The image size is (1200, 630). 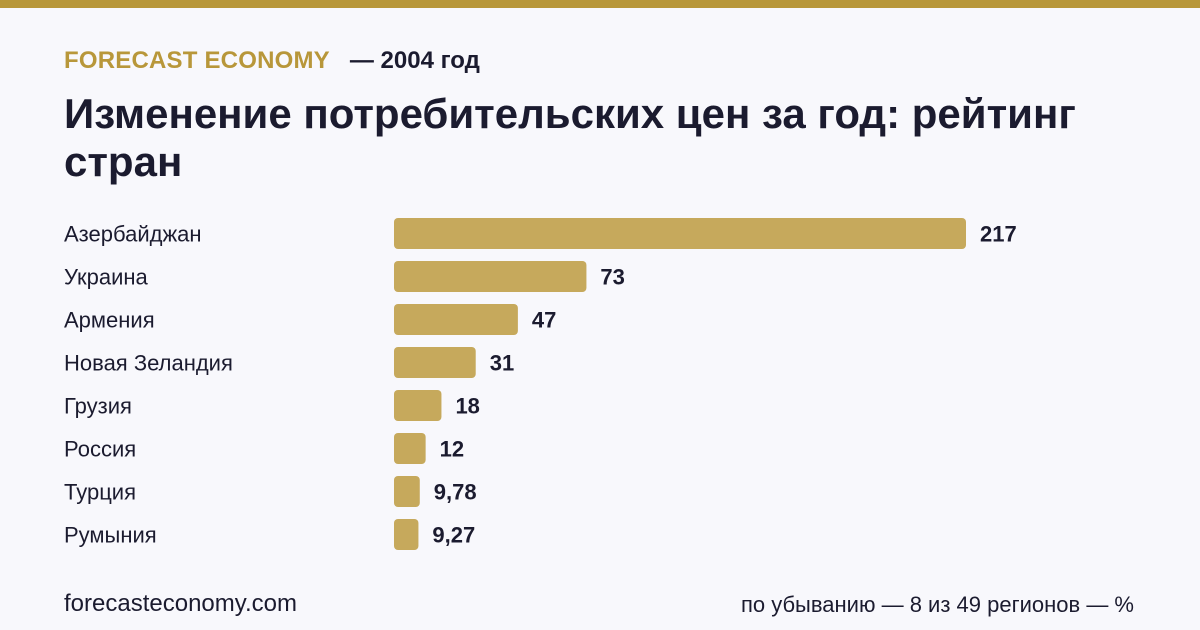 I want to click on category-label: Турция, so click(x=100, y=492).